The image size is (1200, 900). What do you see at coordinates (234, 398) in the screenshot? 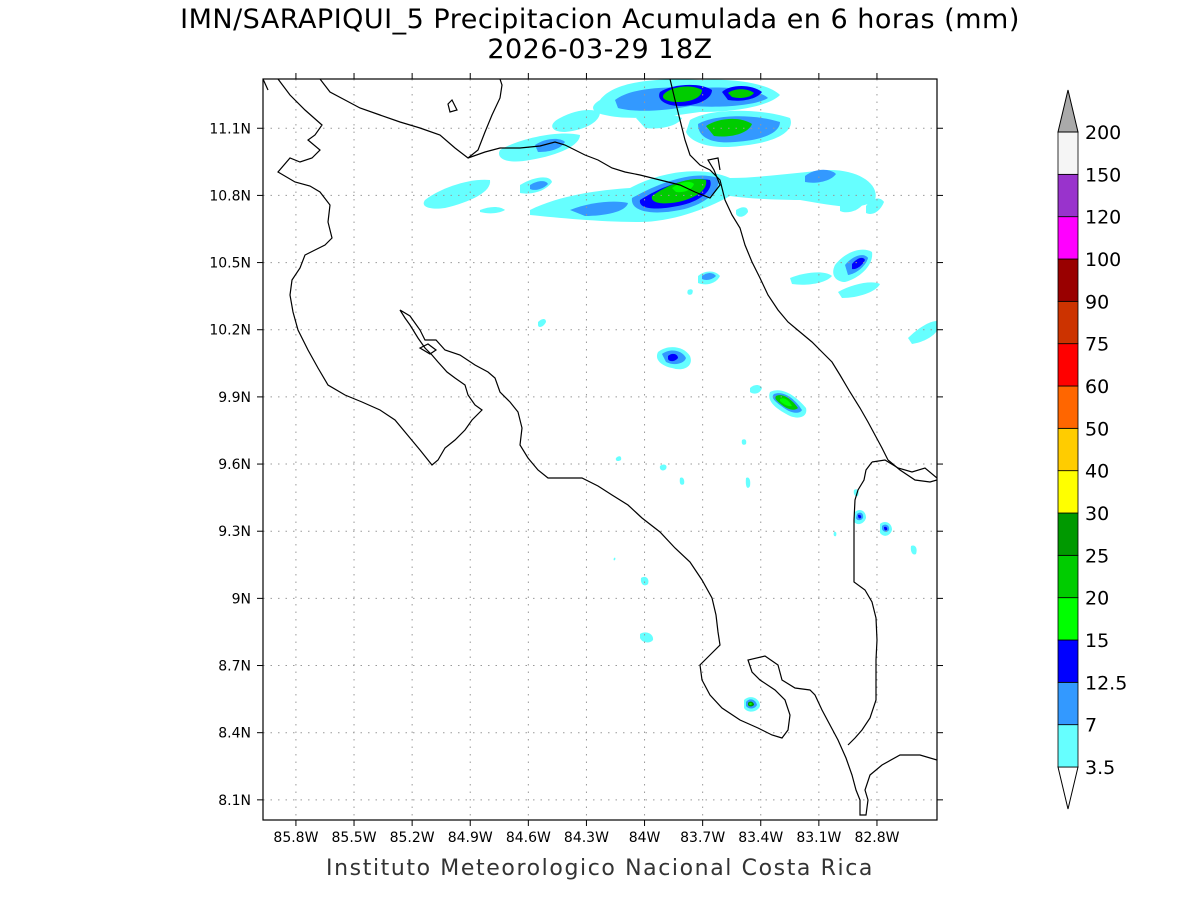
I see `y-tick-label: 9.9N` at bounding box center [234, 398].